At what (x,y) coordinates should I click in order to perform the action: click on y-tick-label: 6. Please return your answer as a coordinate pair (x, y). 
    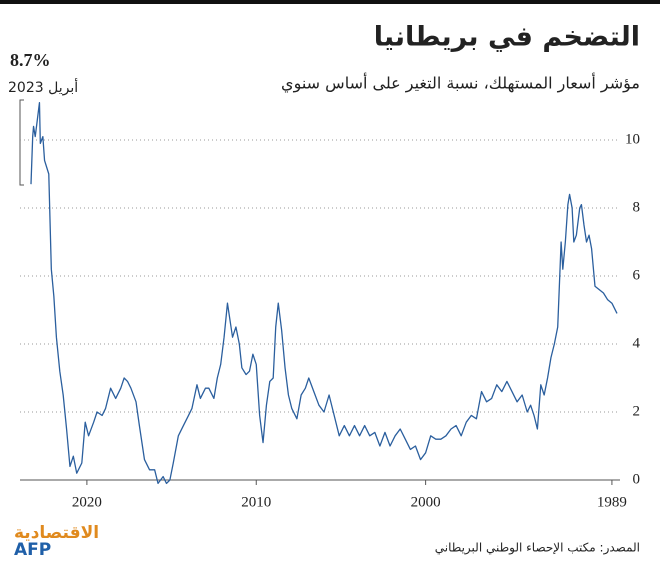
    Looking at the image, I should click on (637, 275).